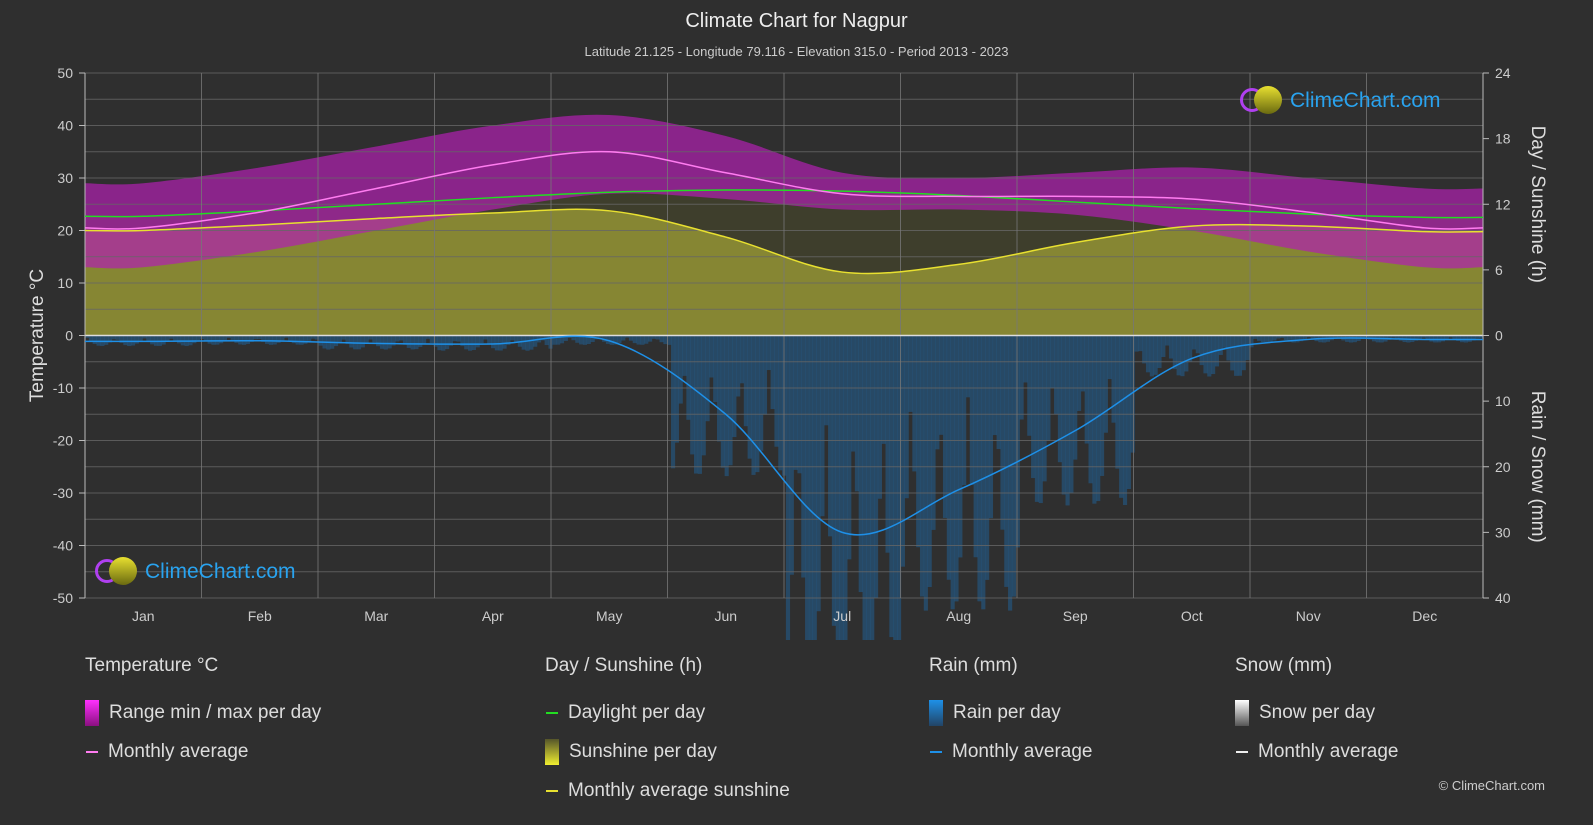 The height and width of the screenshot is (825, 1593). Describe the element at coordinates (842, 616) in the screenshot. I see `month-label: Jul` at that location.